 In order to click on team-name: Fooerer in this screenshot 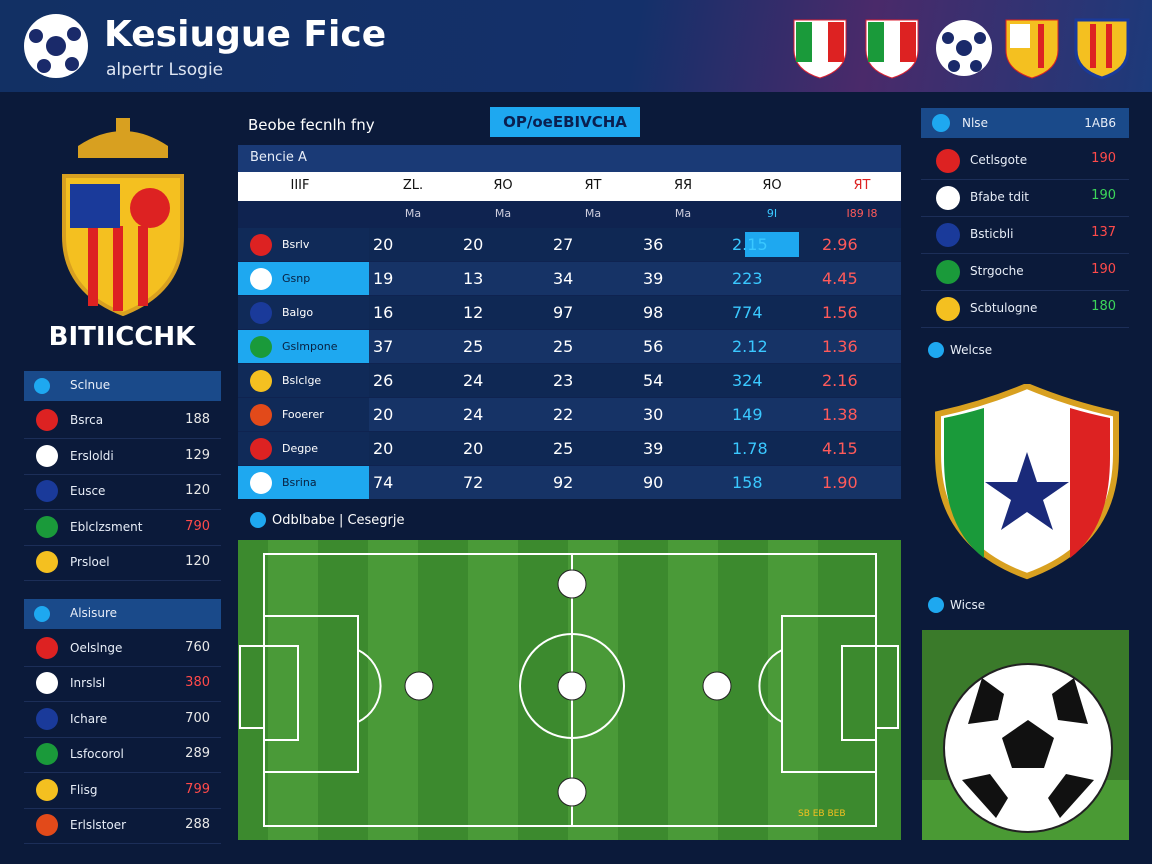, I will do `click(303, 414)`.